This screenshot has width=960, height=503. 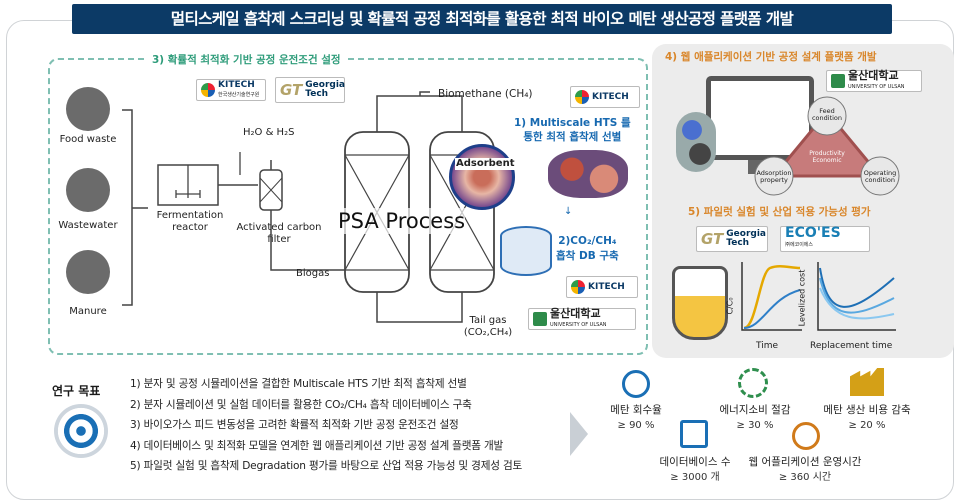 What do you see at coordinates (636, 410) in the screenshot?
I see `kpi-label: 메탄 회수율` at bounding box center [636, 410].